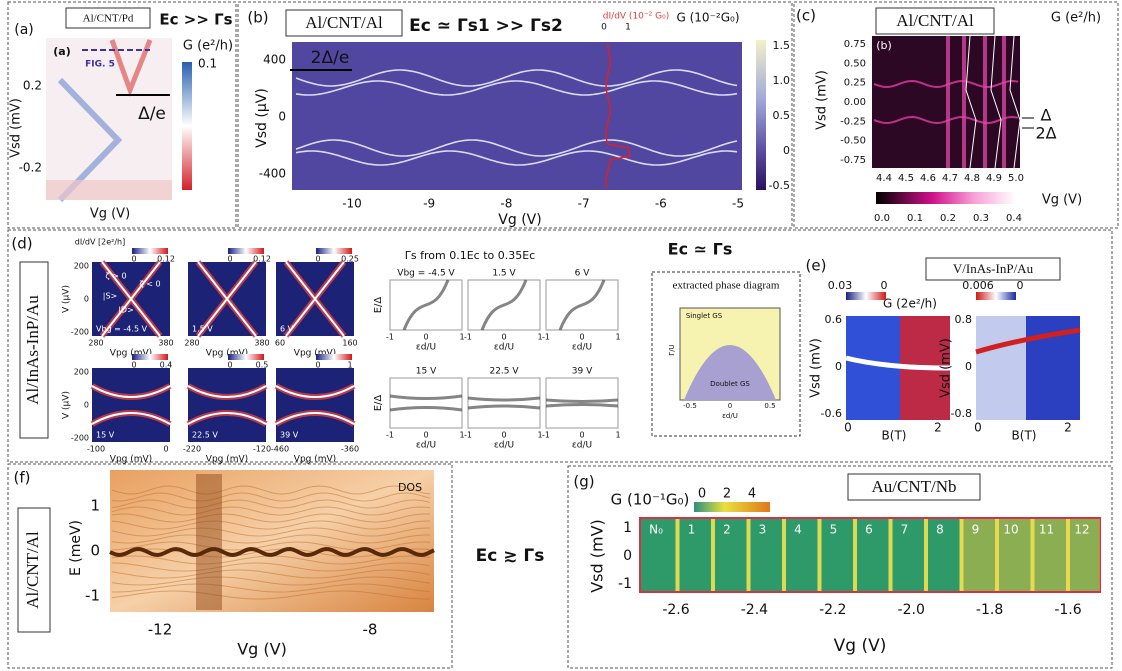  Describe the element at coordinates (1046, 115) in the screenshot. I see `annotation: Δ` at that location.